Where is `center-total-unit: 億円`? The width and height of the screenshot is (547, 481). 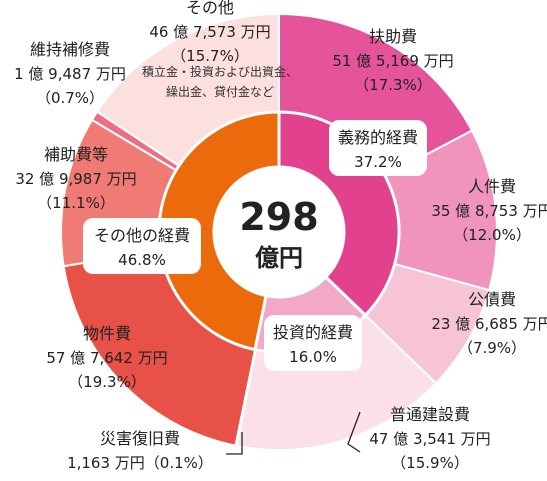
center-total-unit: 億円 is located at coordinates (279, 258).